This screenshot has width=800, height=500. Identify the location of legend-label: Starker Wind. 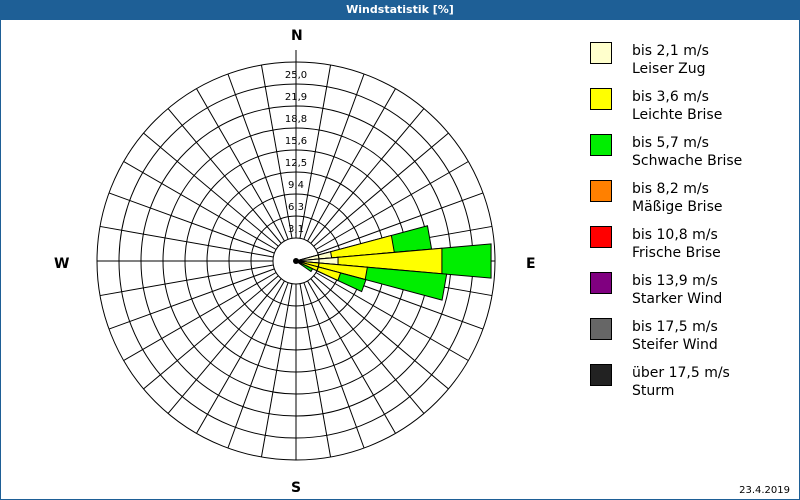
(677, 299).